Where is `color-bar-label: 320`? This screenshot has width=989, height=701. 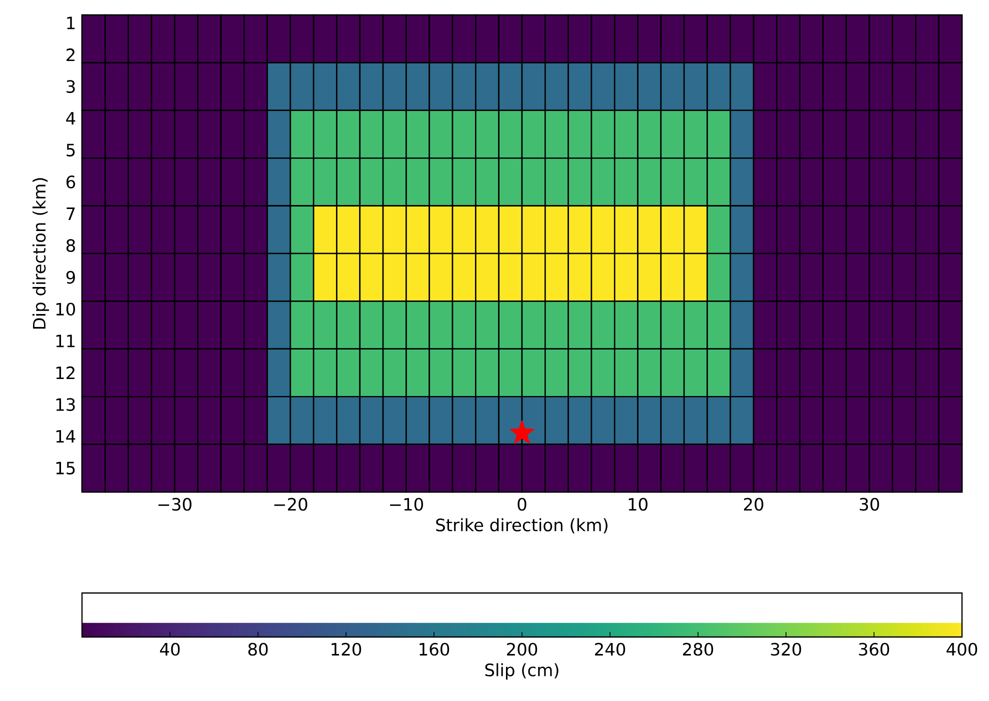
color-bar-label: 320 is located at coordinates (786, 649).